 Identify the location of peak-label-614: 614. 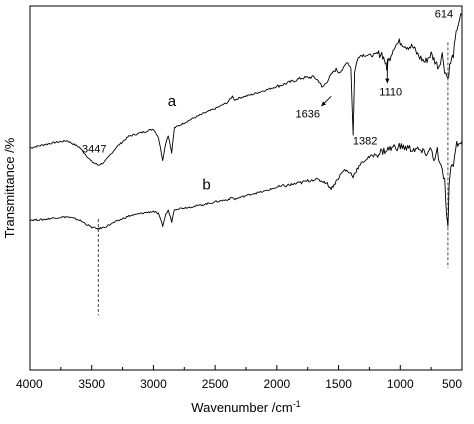
(444, 15).